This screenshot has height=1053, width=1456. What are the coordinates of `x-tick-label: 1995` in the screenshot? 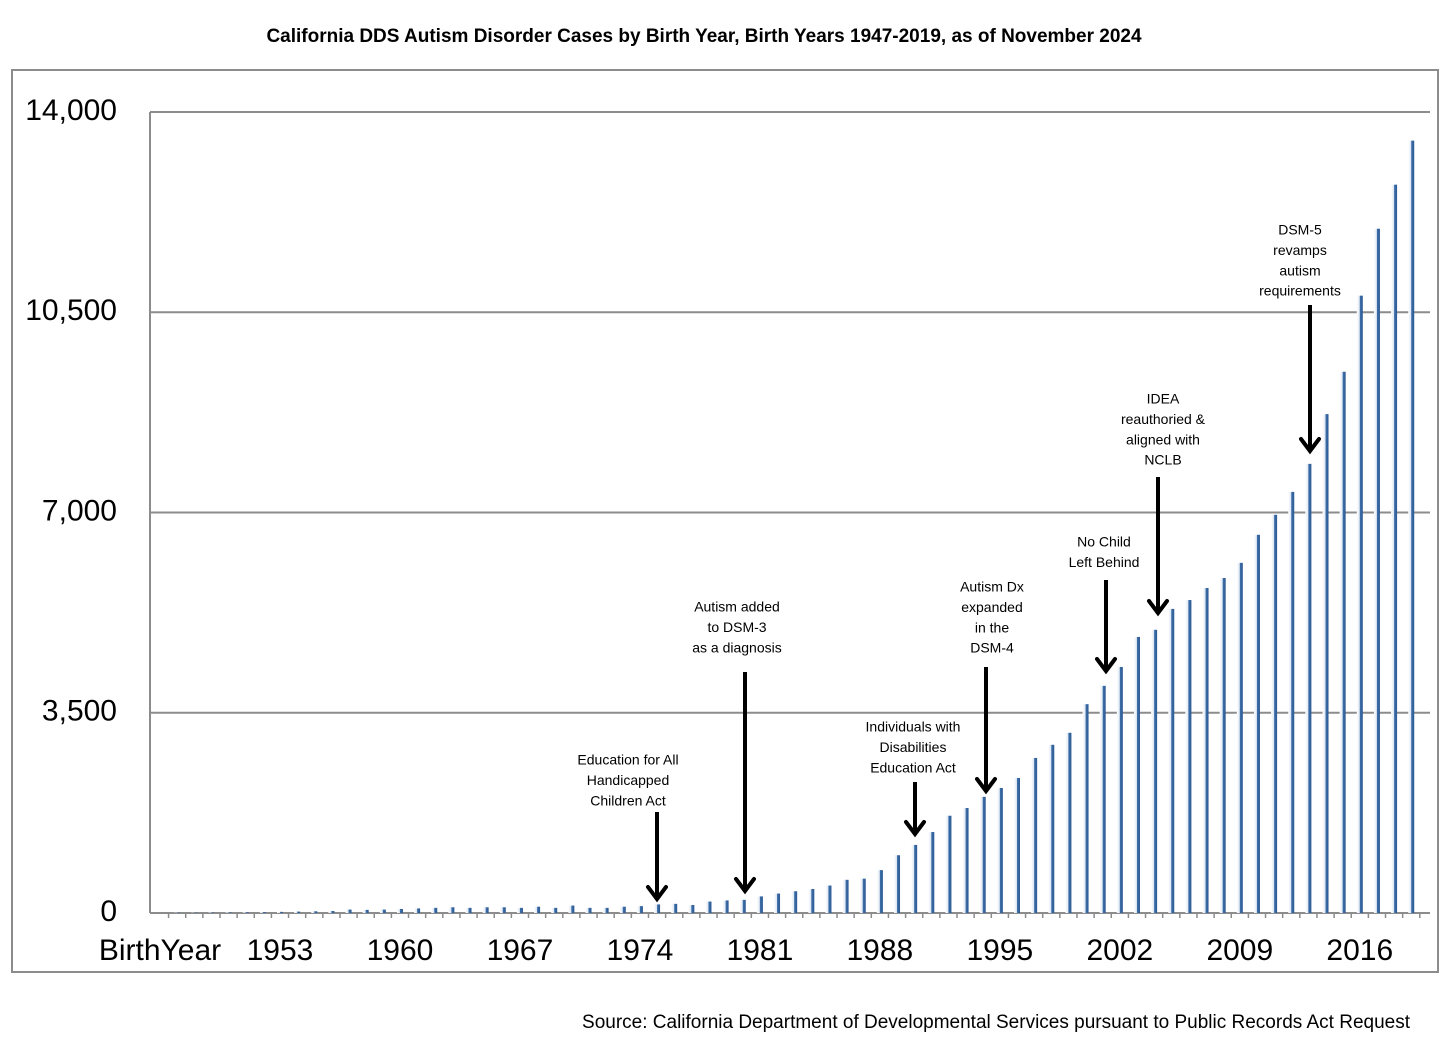 It's located at (999, 950).